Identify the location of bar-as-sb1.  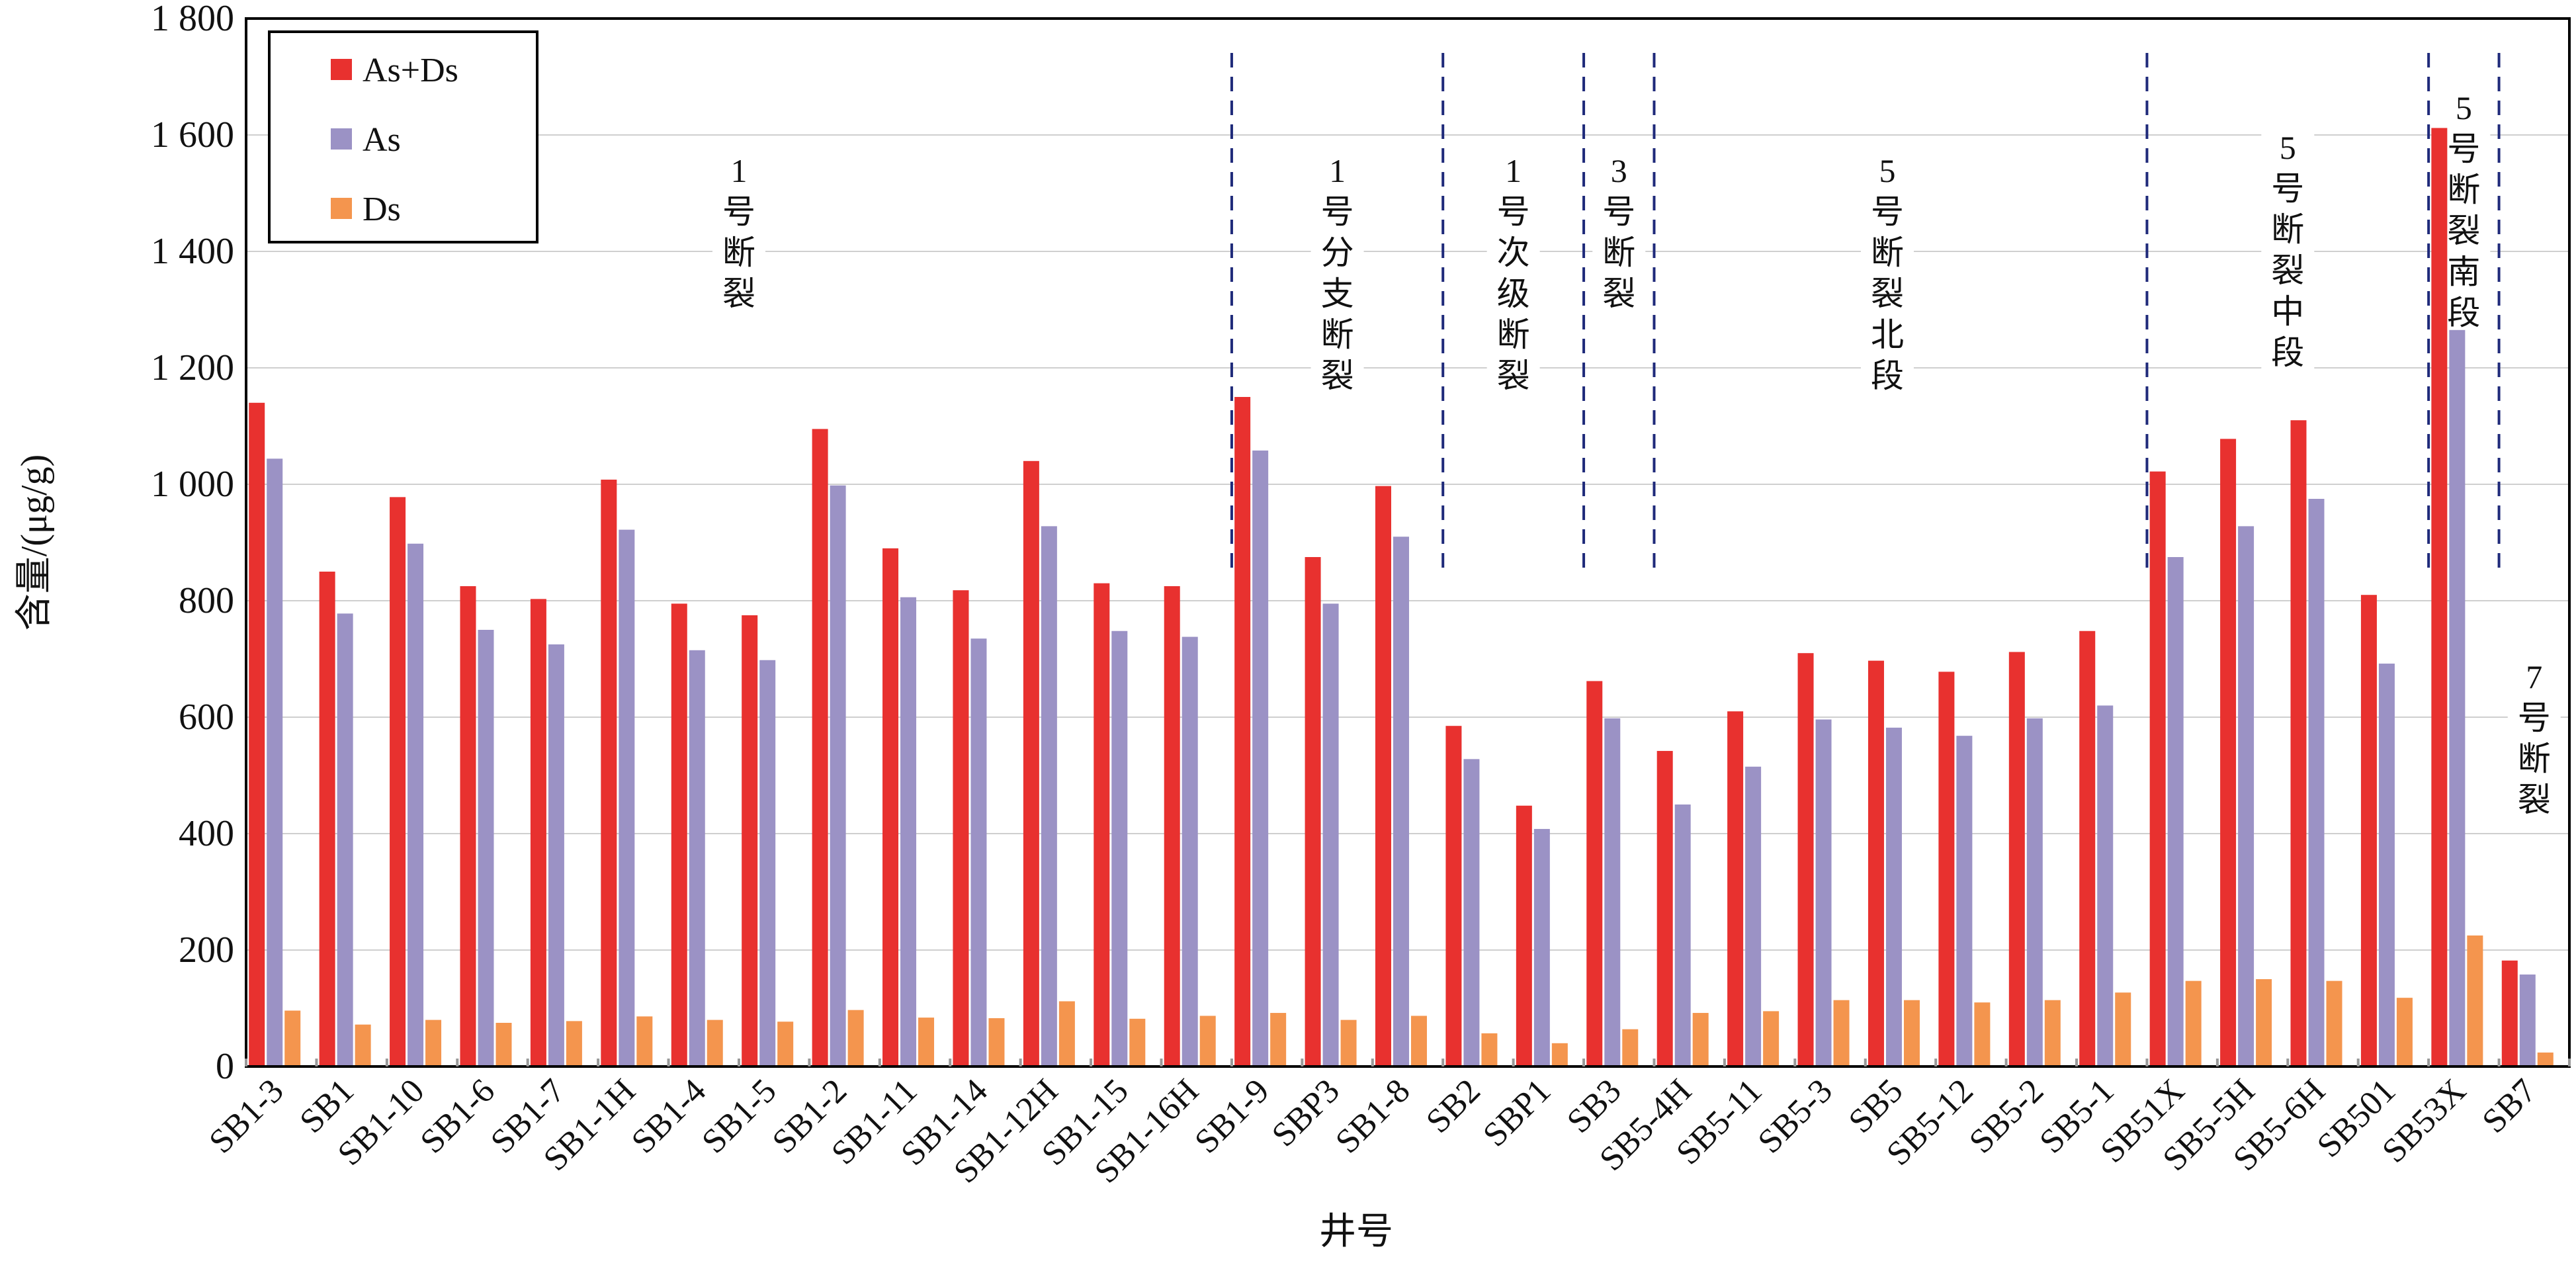
(345, 839).